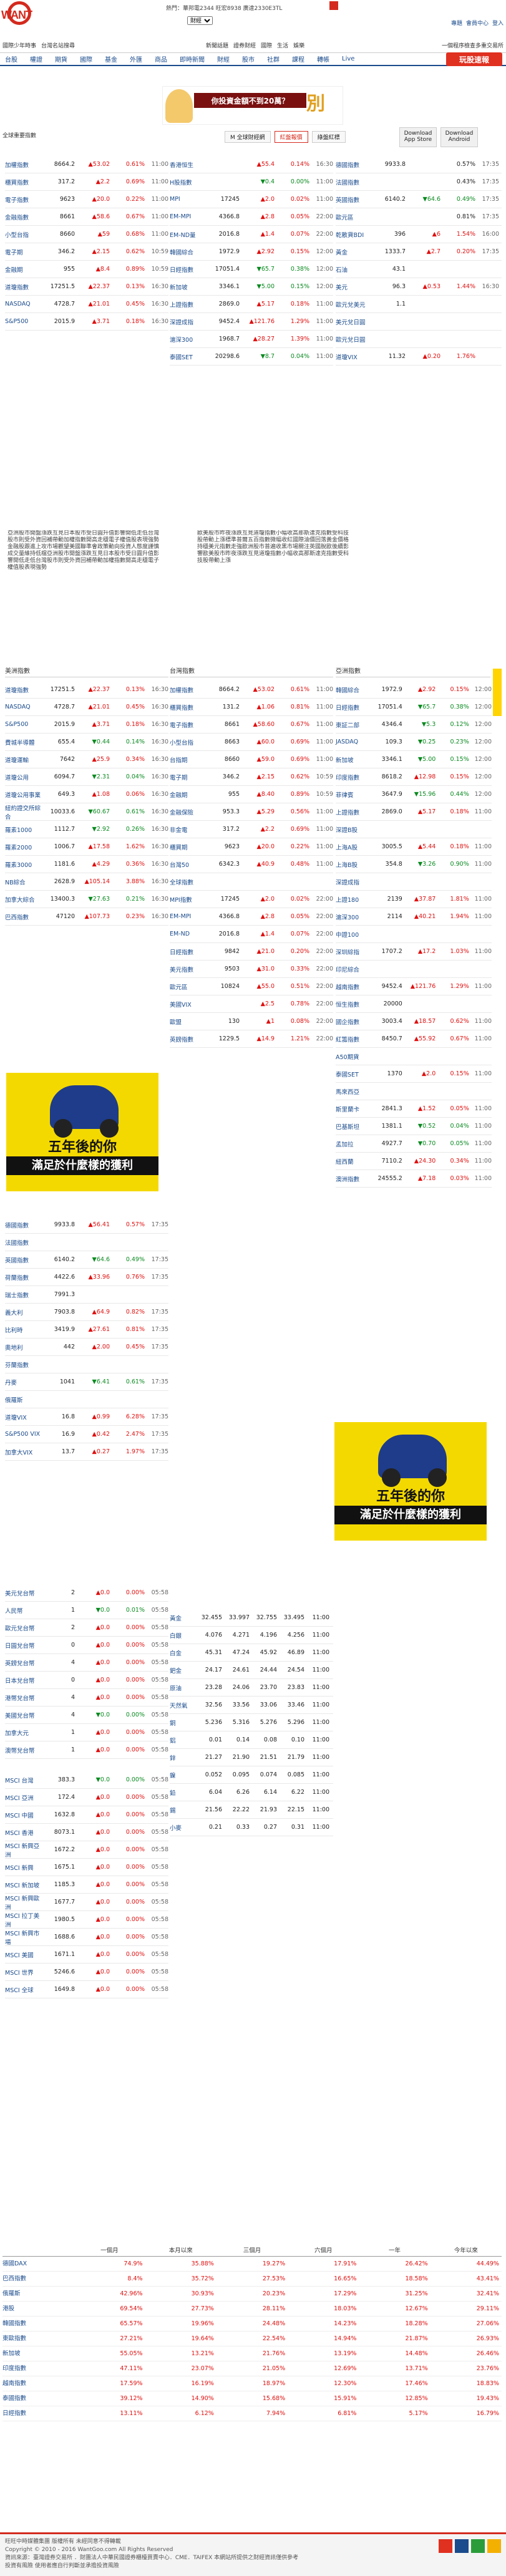 The image size is (506, 2576). Describe the element at coordinates (419, 217) in the screenshot. I see `index-row: 歐元區 0.81% 17:35` at that location.